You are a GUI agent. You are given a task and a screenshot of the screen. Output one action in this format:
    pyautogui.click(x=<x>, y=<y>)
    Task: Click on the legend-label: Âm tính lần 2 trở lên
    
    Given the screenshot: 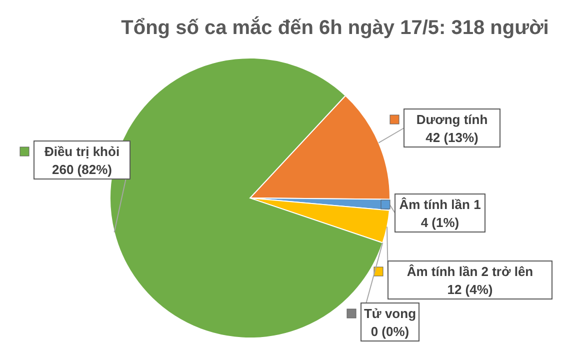 What is the action you would take?
    pyautogui.click(x=470, y=271)
    